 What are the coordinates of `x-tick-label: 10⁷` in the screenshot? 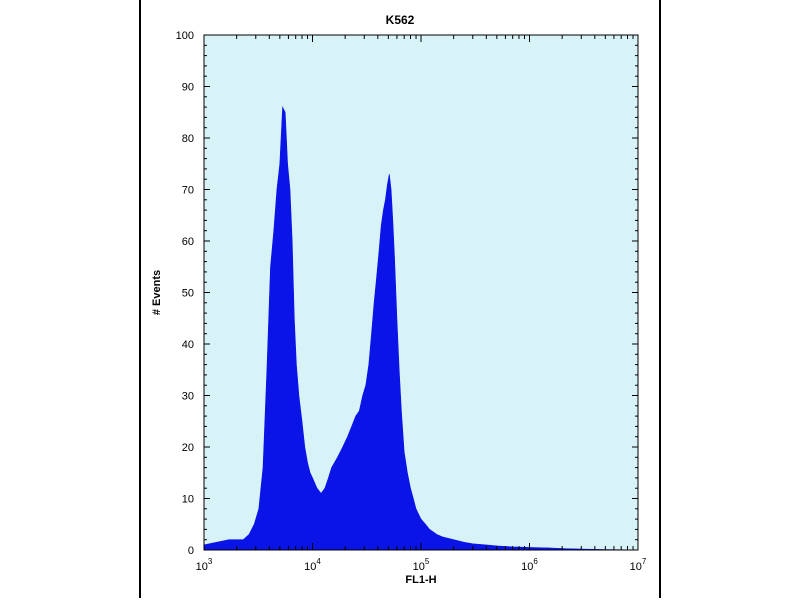 It's located at (638, 565).